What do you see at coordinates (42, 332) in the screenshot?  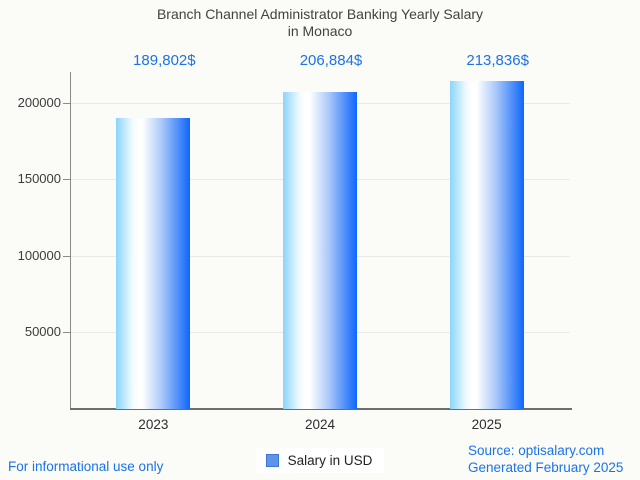 I see `y-tick-label-50000: 50000` at bounding box center [42, 332].